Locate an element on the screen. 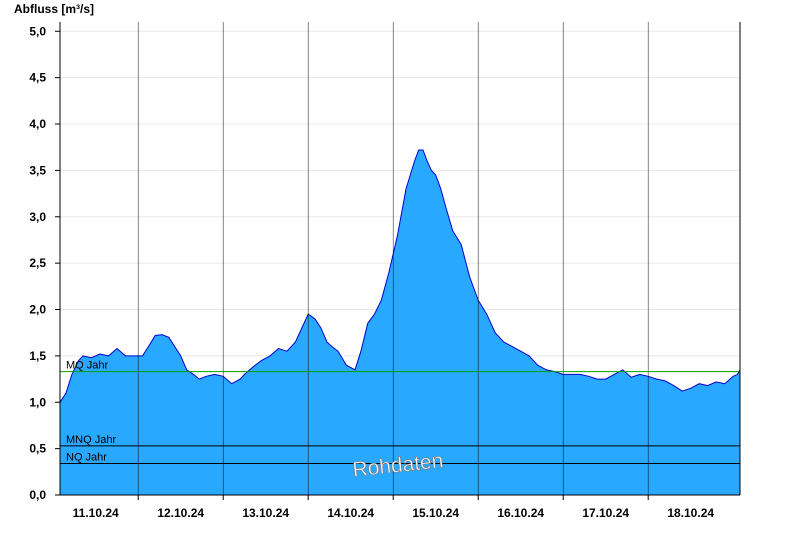 This screenshot has height=550, width=800. y-axis-label: Abfluss [m³/s] is located at coordinates (54, 9).